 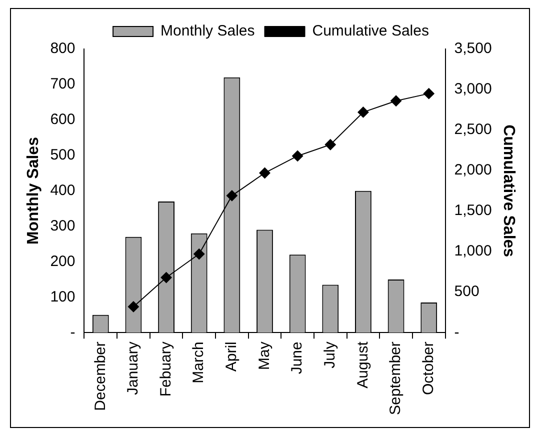 What do you see at coordinates (63, 297) in the screenshot?
I see `y-tick-label: 100` at bounding box center [63, 297].